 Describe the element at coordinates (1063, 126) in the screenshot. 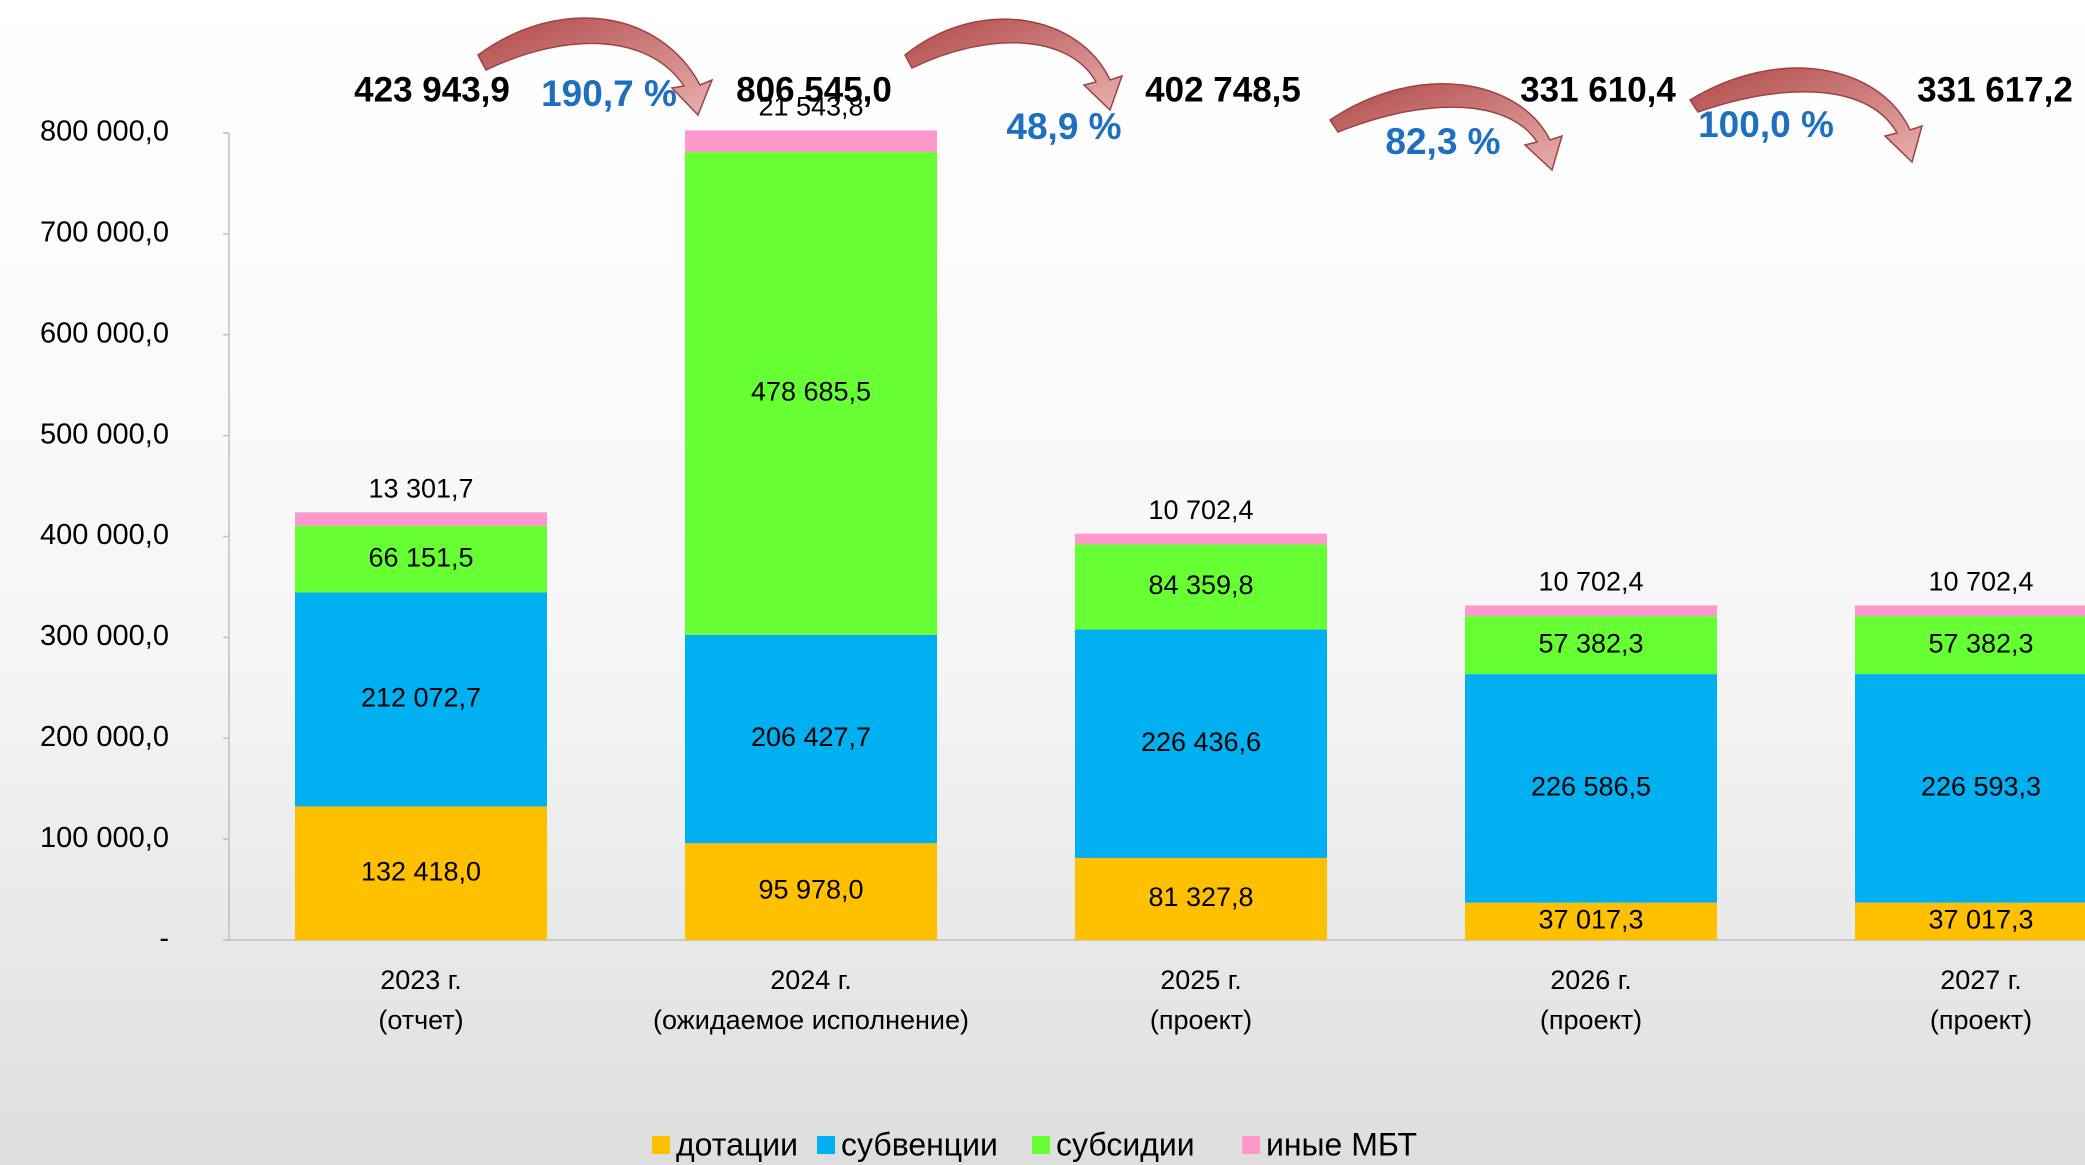

I see `growth-label: 48,9 %` at that location.